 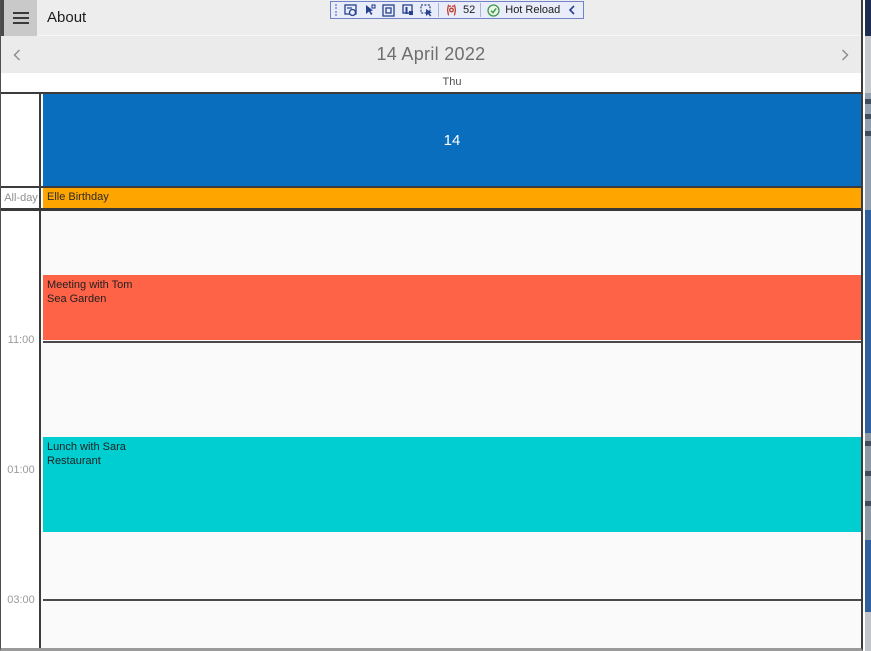 What do you see at coordinates (86, 447) in the screenshot?
I see `event-title: Lunch with Sara` at bounding box center [86, 447].